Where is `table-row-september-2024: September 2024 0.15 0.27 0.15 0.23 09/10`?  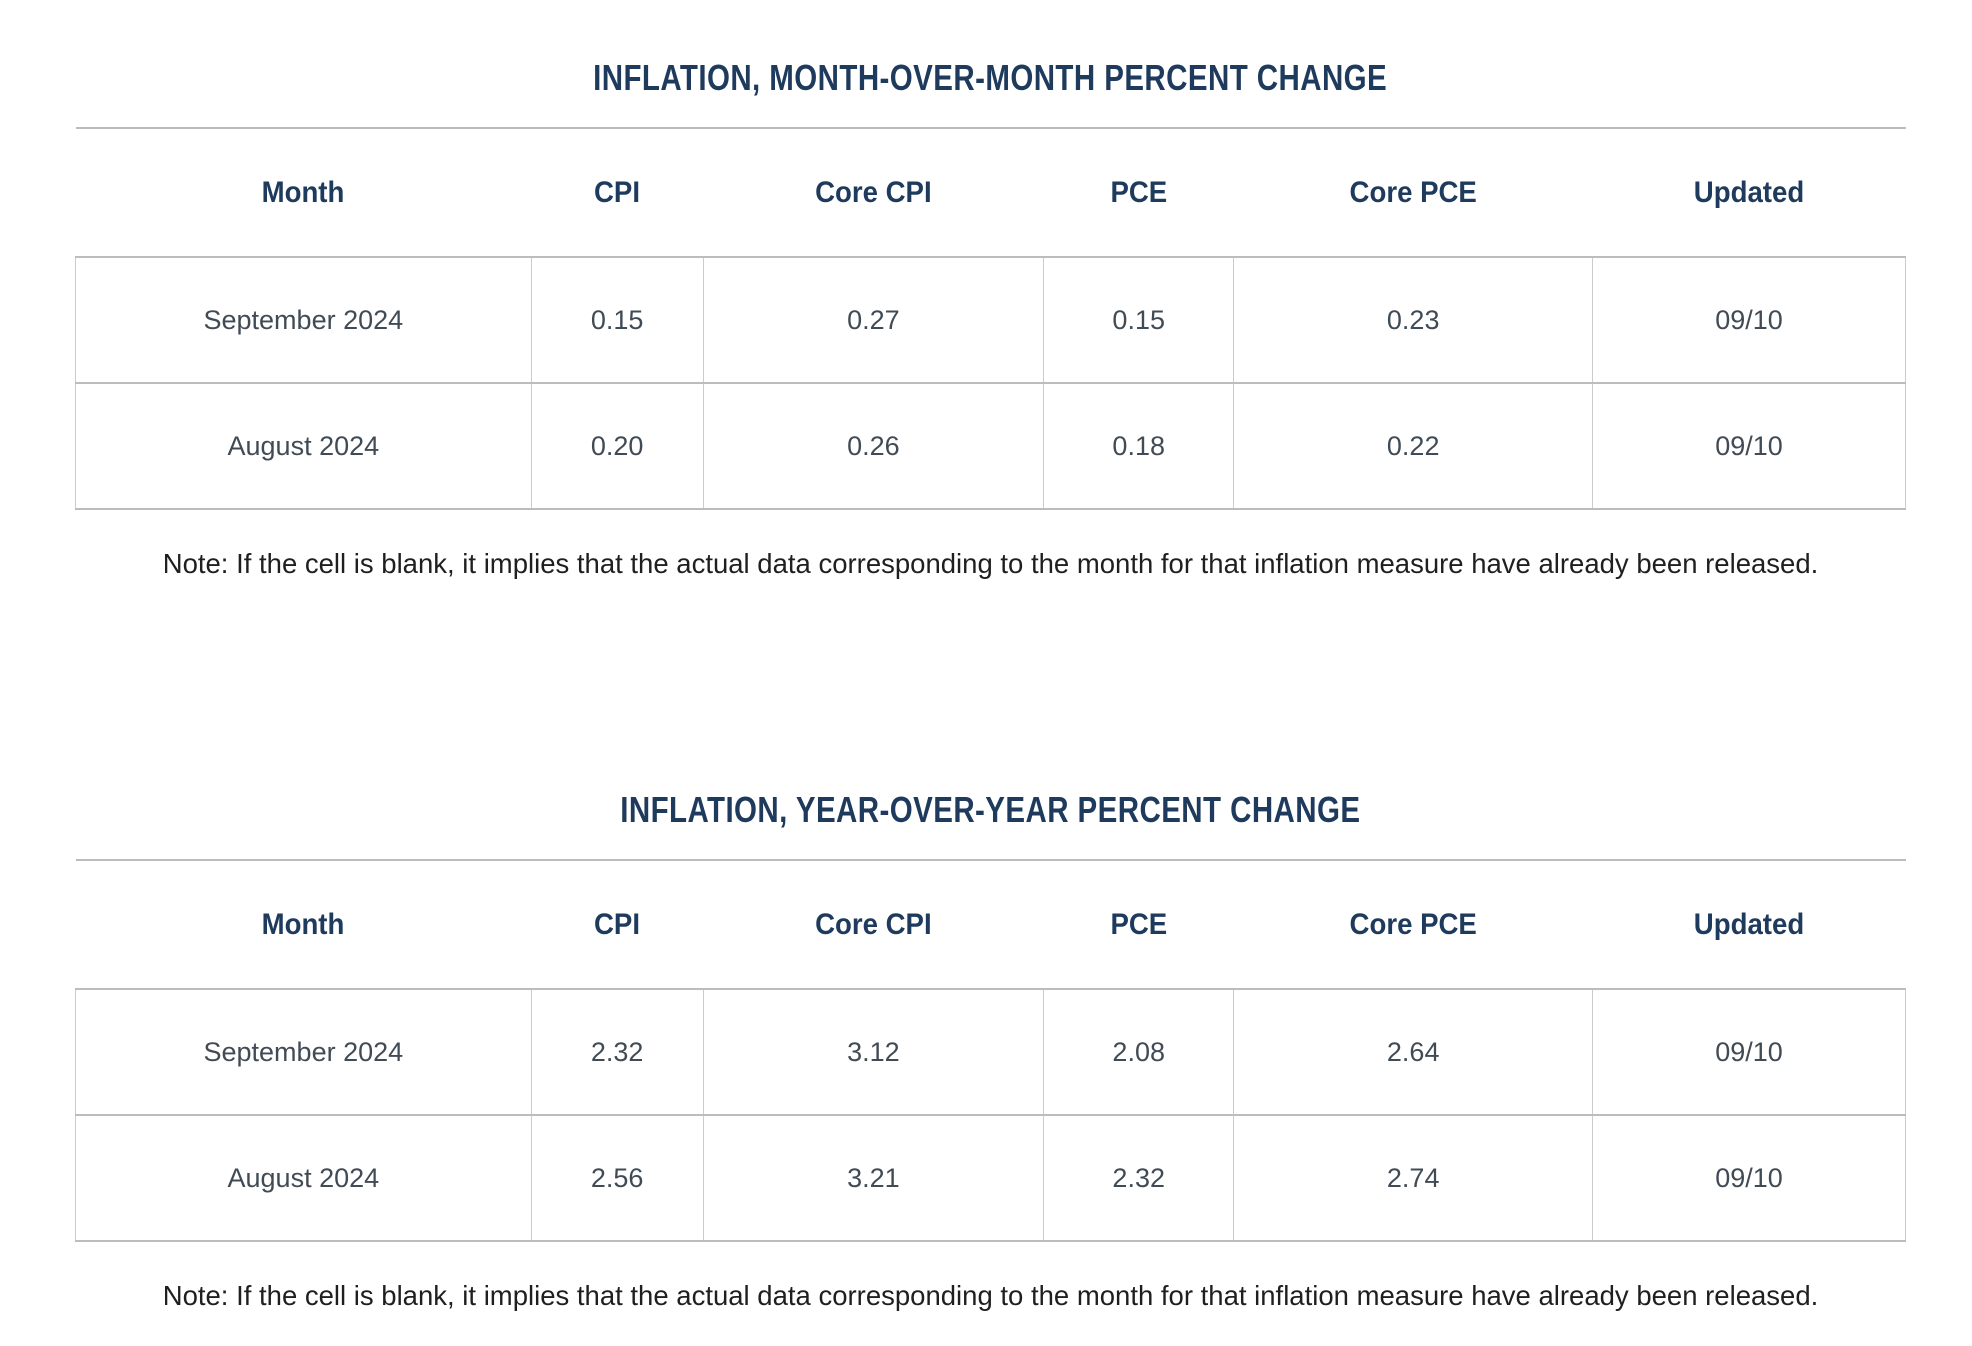 table-row-september-2024: September 2024 0.15 0.27 0.15 0.23 09/10 is located at coordinates (990, 320).